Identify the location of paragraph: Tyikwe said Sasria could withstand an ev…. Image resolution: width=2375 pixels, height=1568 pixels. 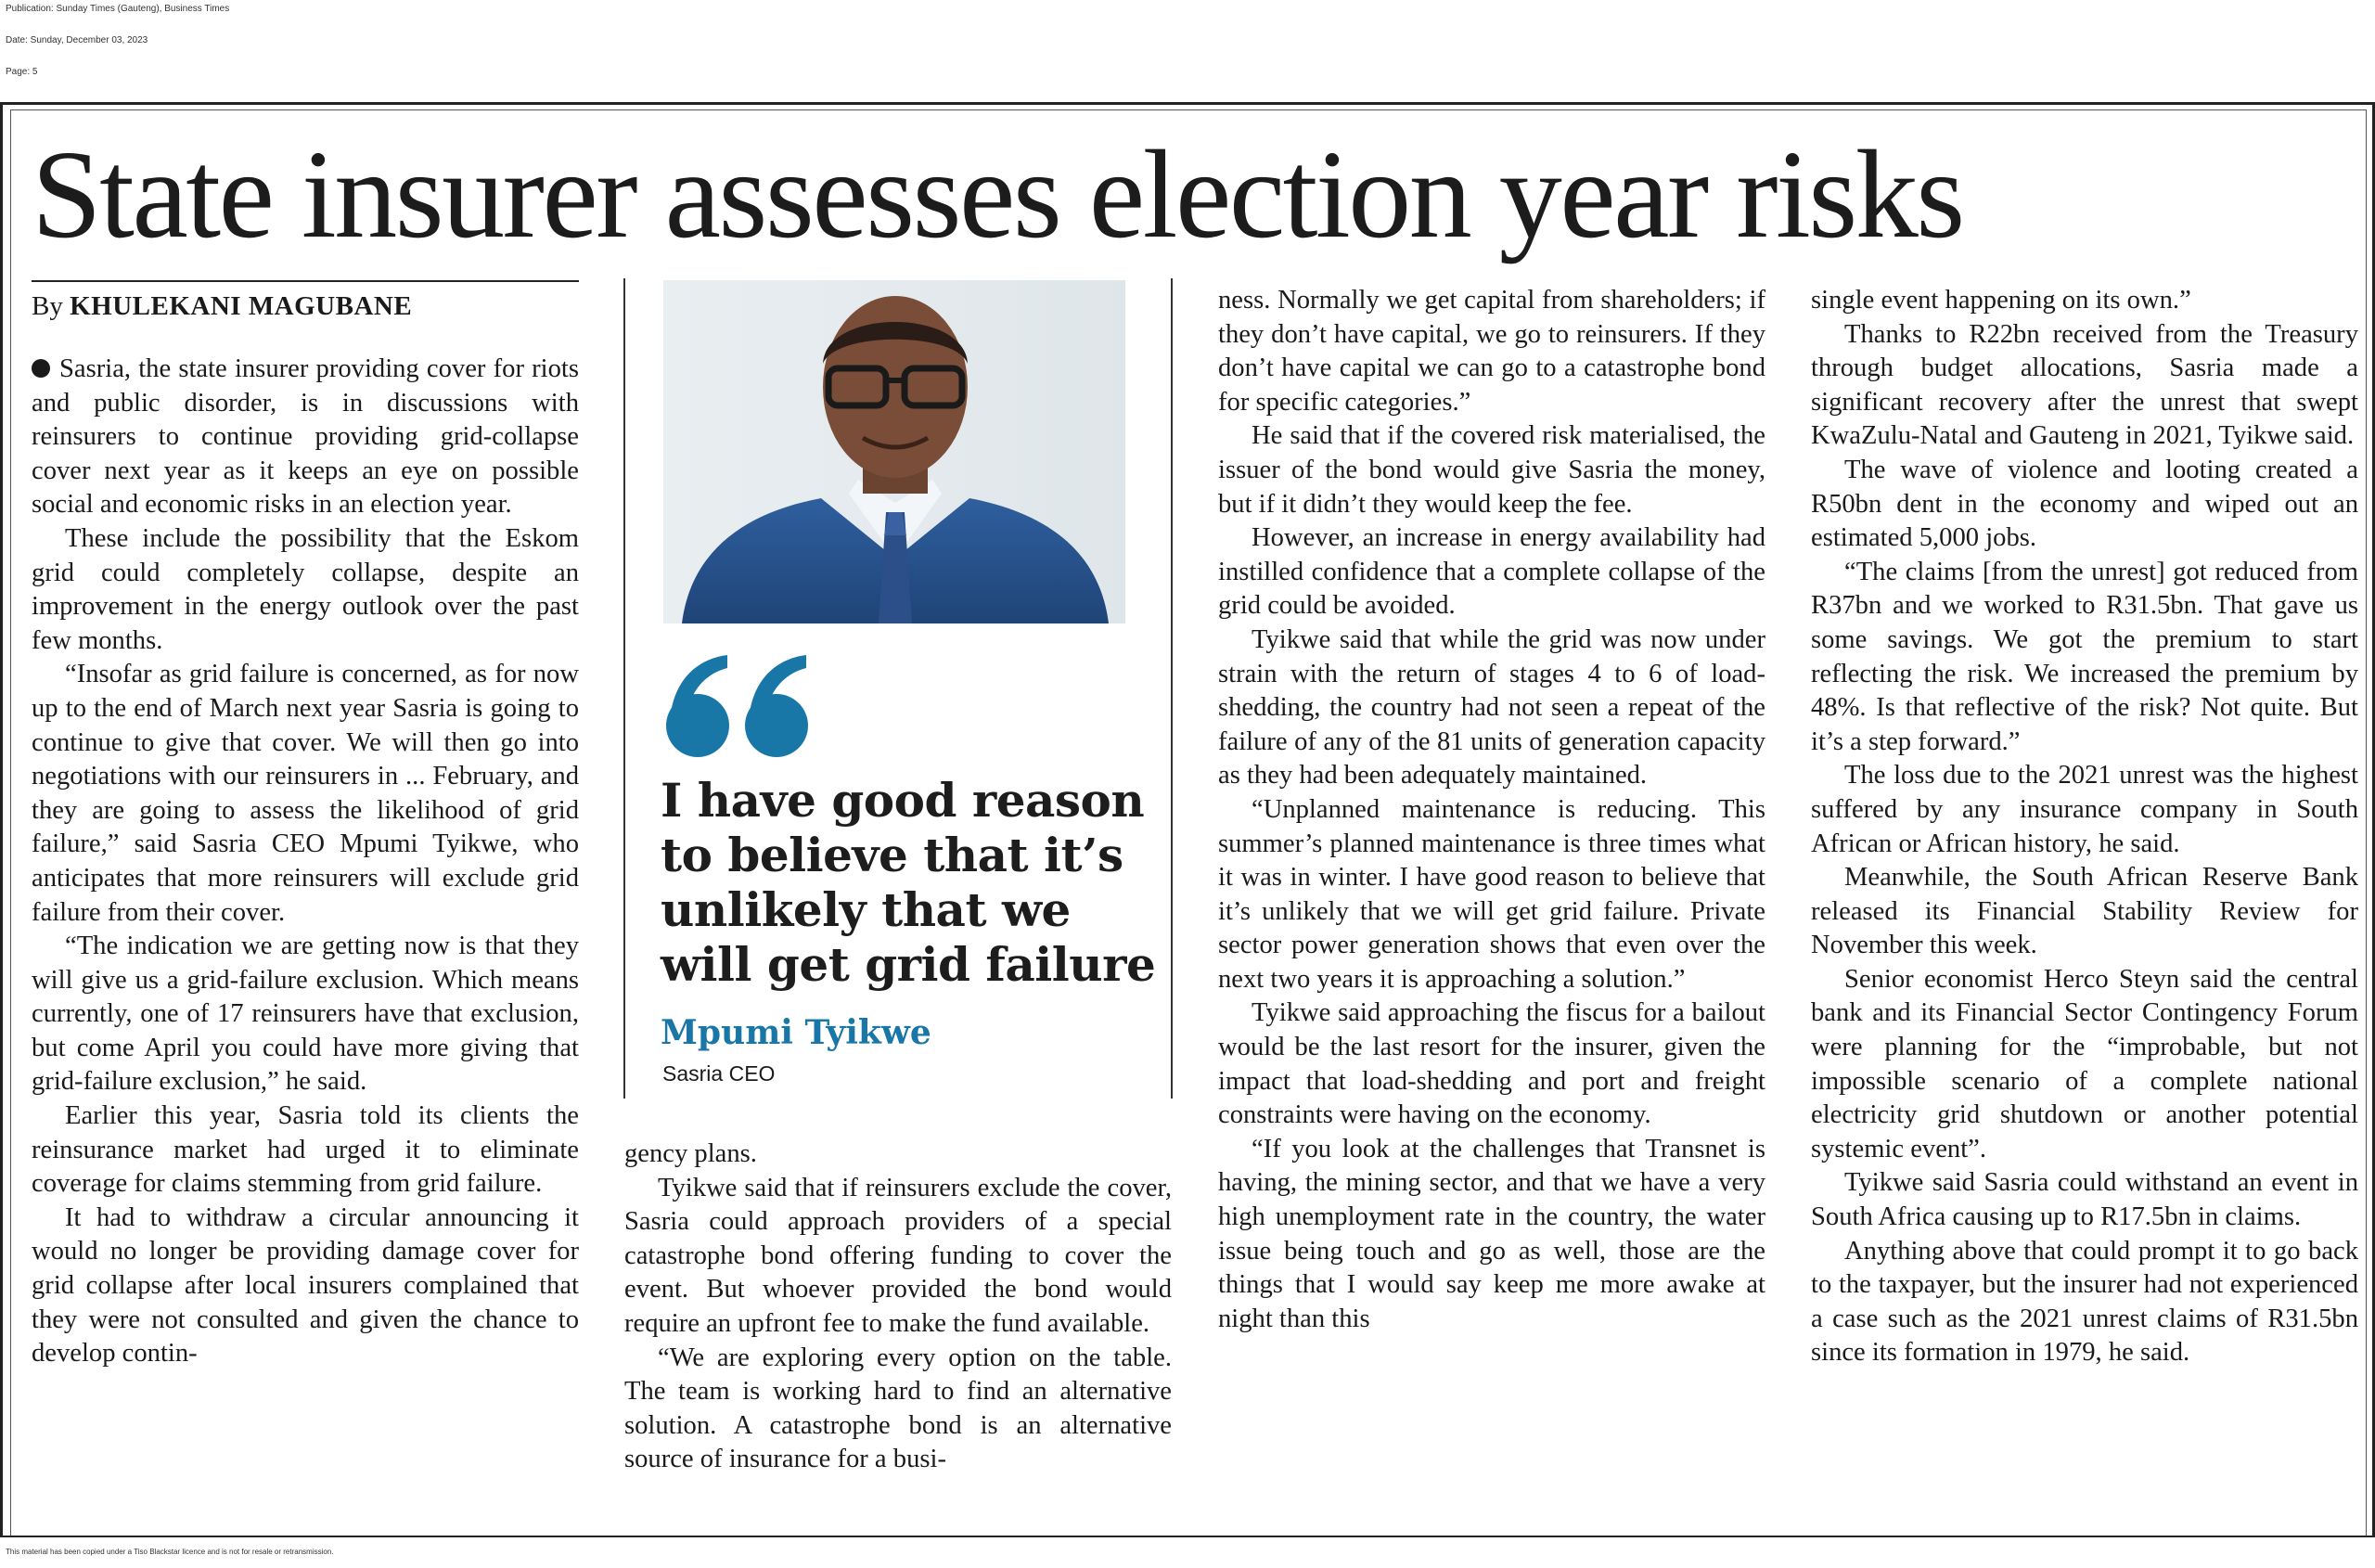
(2084, 1200).